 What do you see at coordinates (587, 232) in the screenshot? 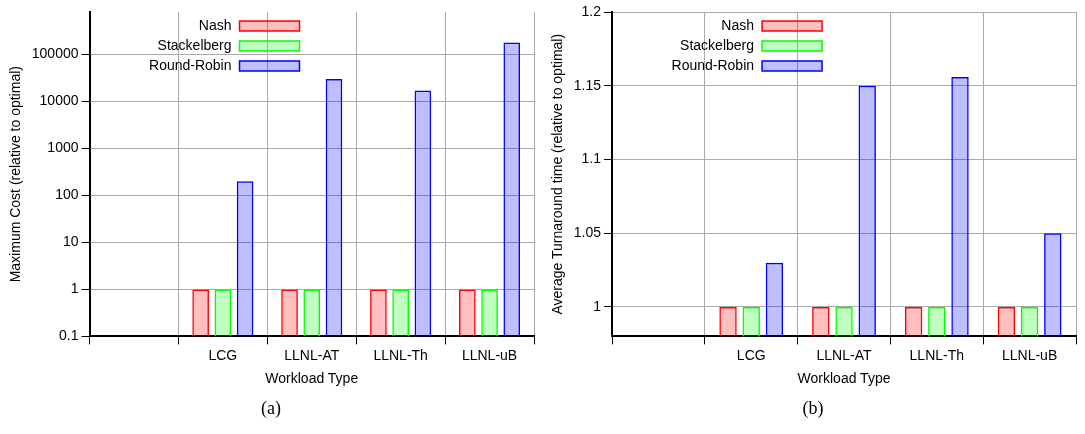
I see `y-tick-label: 1.05` at bounding box center [587, 232].